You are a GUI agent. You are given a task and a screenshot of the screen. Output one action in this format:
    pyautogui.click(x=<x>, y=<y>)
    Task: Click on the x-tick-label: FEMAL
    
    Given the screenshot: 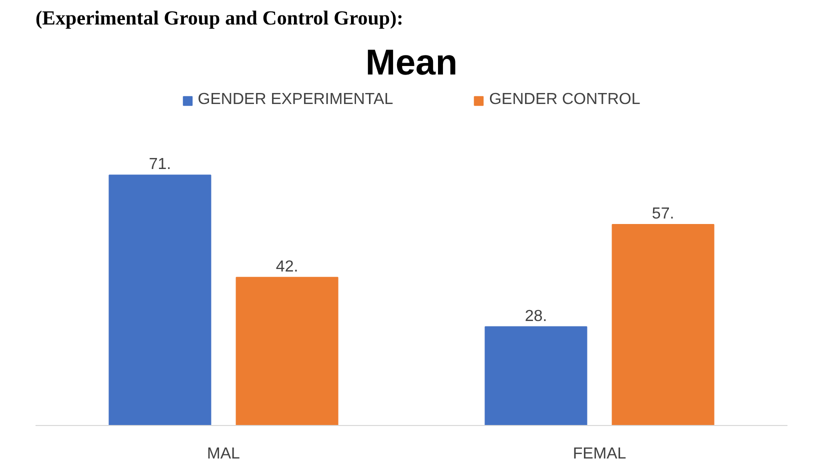 What is the action you would take?
    pyautogui.click(x=599, y=454)
    